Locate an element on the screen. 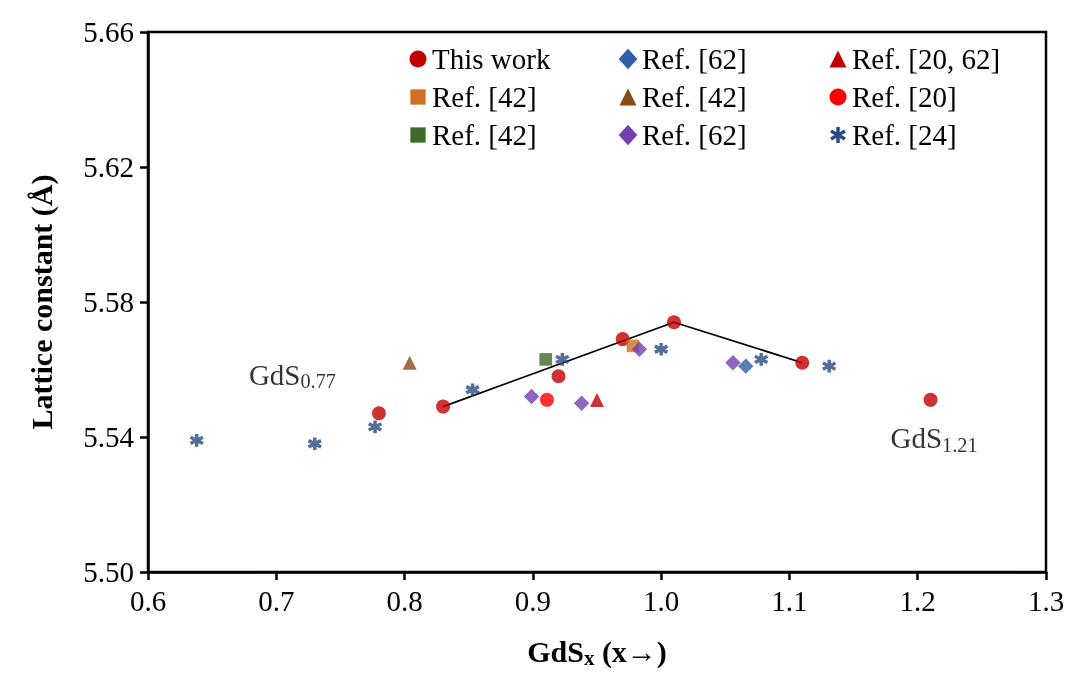 Image resolution: width=1070 pixels, height=690 pixels. y-tick-label: 5.58 is located at coordinates (108, 302).